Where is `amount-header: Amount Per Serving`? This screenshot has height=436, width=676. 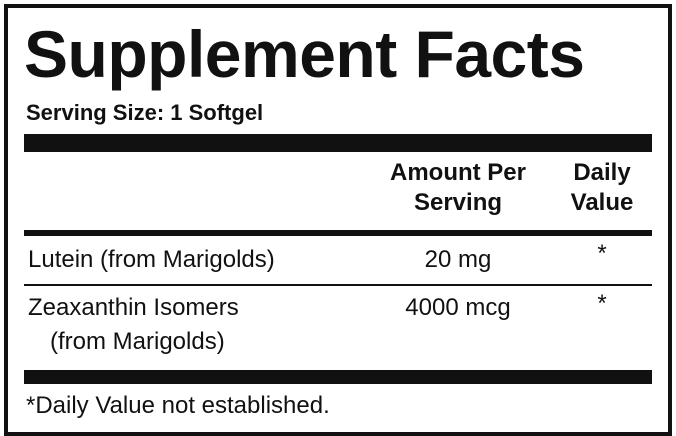
amount-header: Amount Per Serving is located at coordinates (457, 187).